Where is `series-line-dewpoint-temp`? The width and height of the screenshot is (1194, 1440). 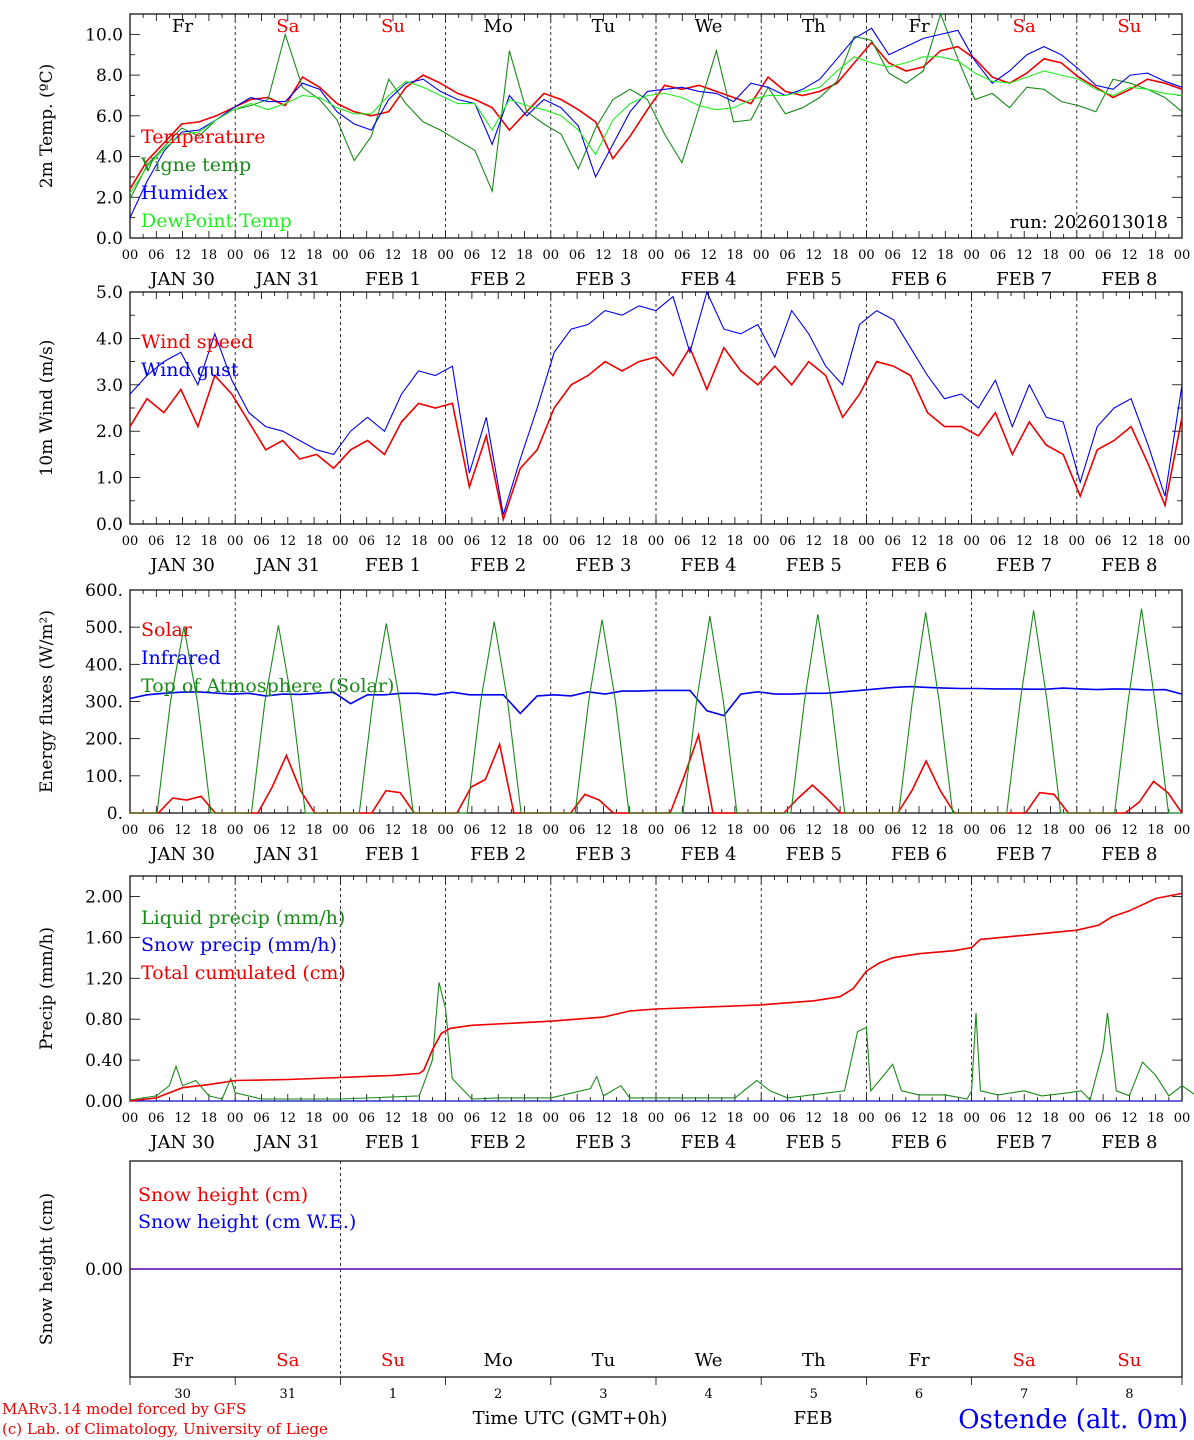
series-line-dewpoint-temp is located at coordinates (656, 125).